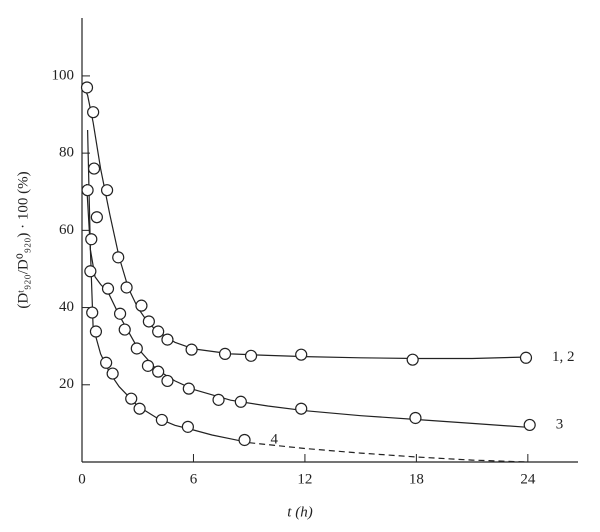 This screenshot has height=532, width=600. What do you see at coordinates (23, 239) in the screenshot?
I see `y-axis-label: (Dᵗ₉₂₀/D⁰₉₂₀) · 100 (%)` at bounding box center [23, 239].